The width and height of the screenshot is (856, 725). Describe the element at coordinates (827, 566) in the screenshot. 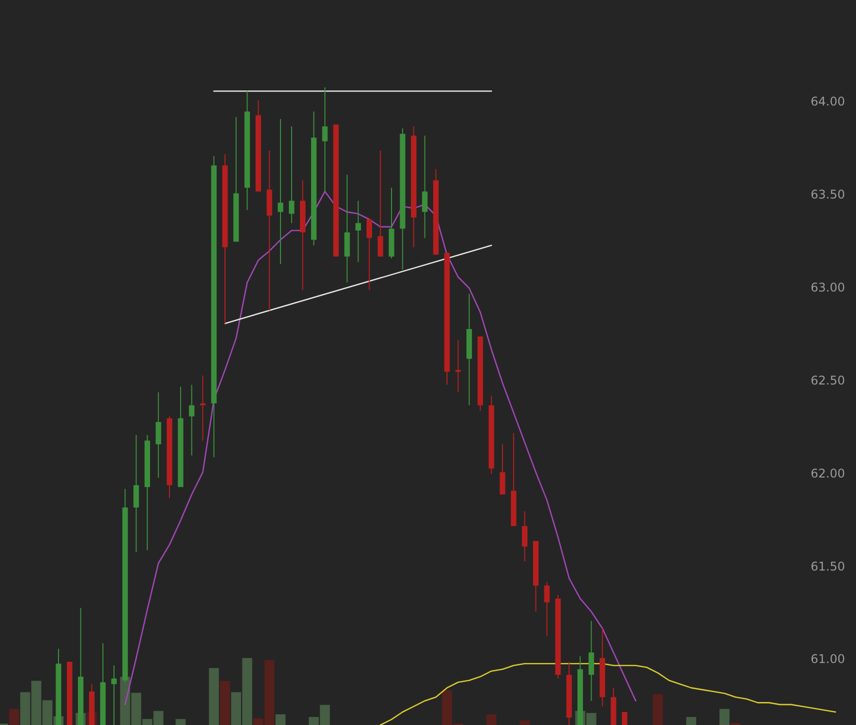

I see `y-tick-label: 61.50` at that location.